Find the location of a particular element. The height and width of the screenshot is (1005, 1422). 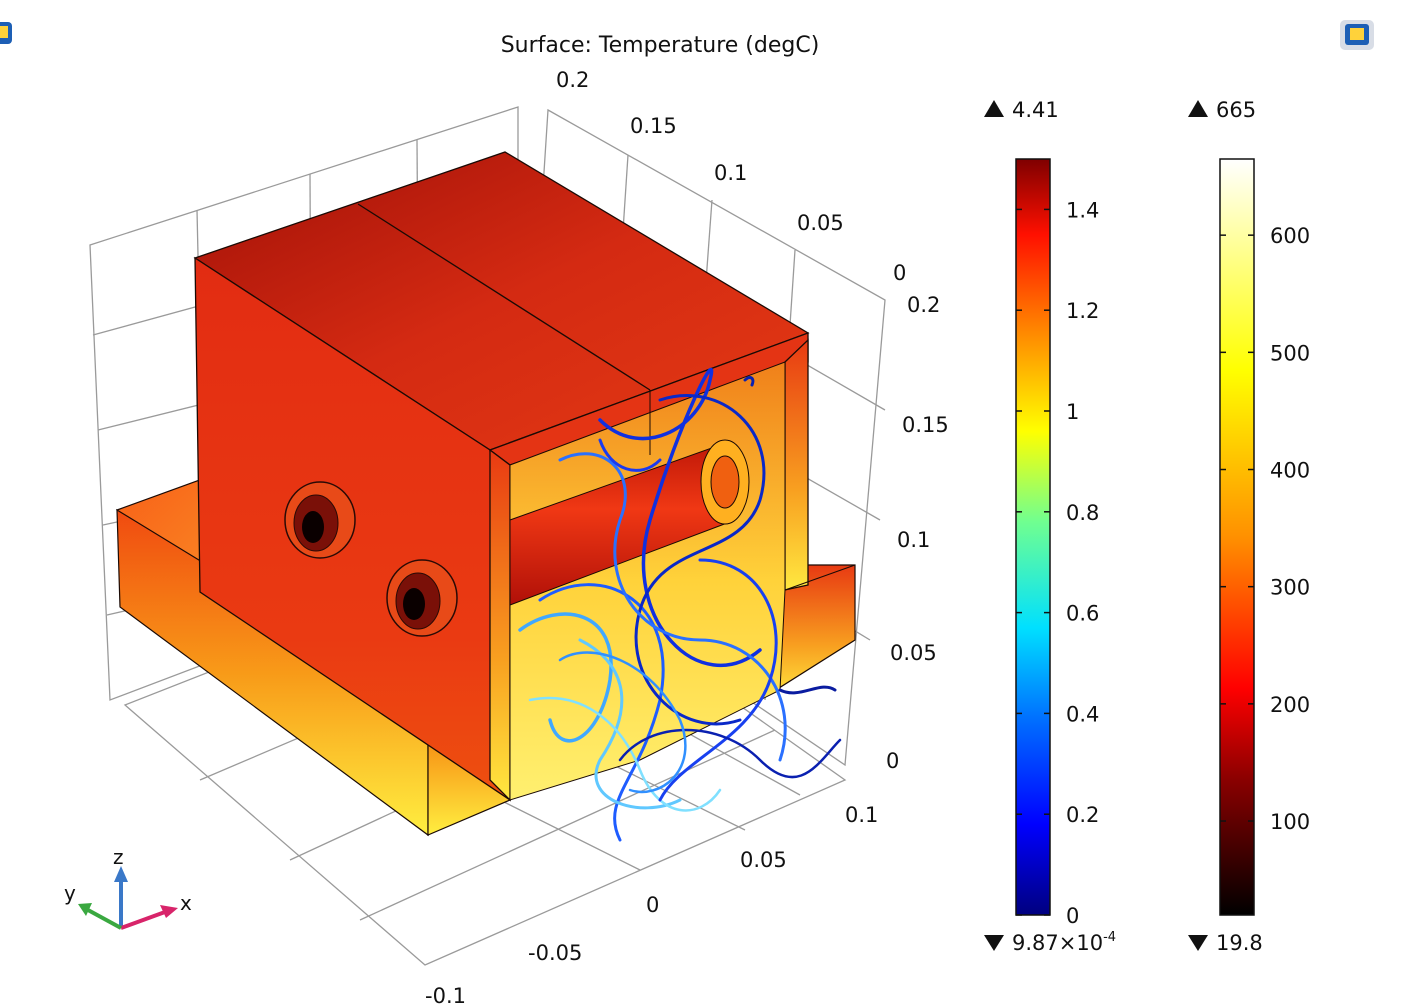

colorbar-1-tick-label: 1.2 is located at coordinates (1082, 311).